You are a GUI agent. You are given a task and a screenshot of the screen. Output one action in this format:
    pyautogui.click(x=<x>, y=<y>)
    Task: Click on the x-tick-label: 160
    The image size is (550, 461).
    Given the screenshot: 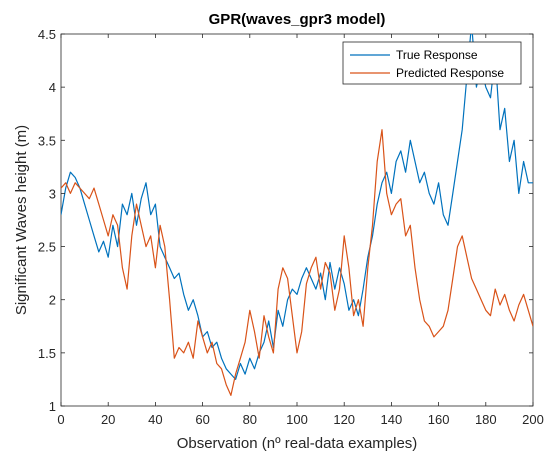 What is the action you would take?
    pyautogui.click(x=439, y=419)
    